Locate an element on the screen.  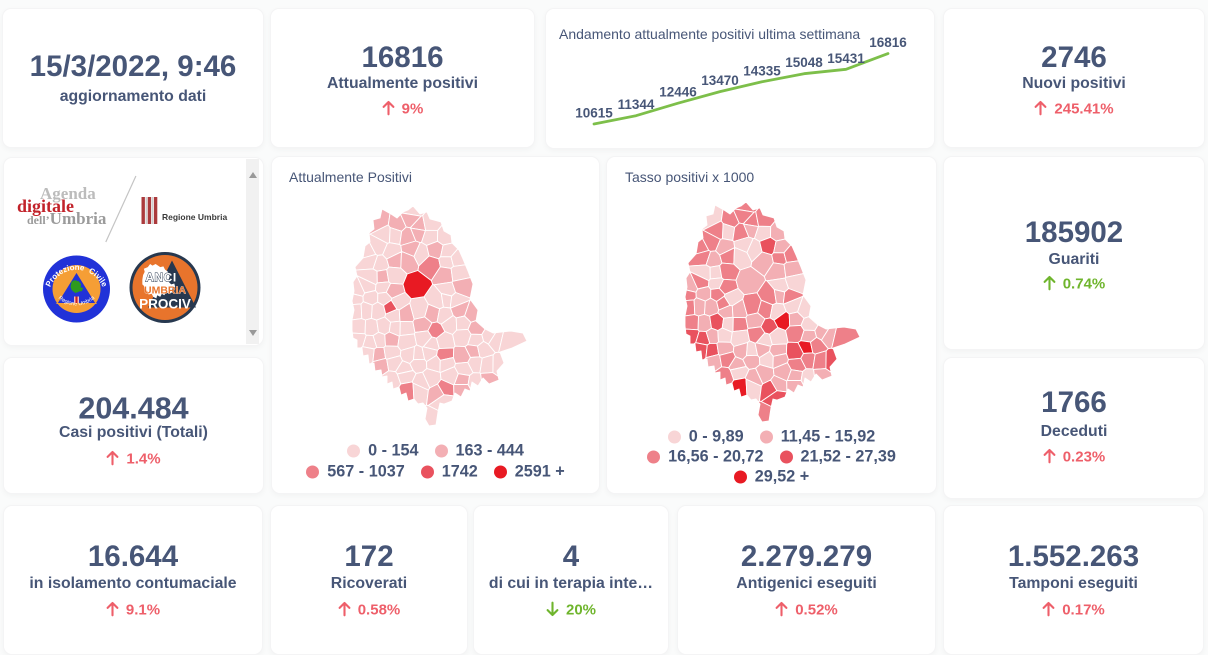
svg-text: 14335 is located at coordinates (762, 70).